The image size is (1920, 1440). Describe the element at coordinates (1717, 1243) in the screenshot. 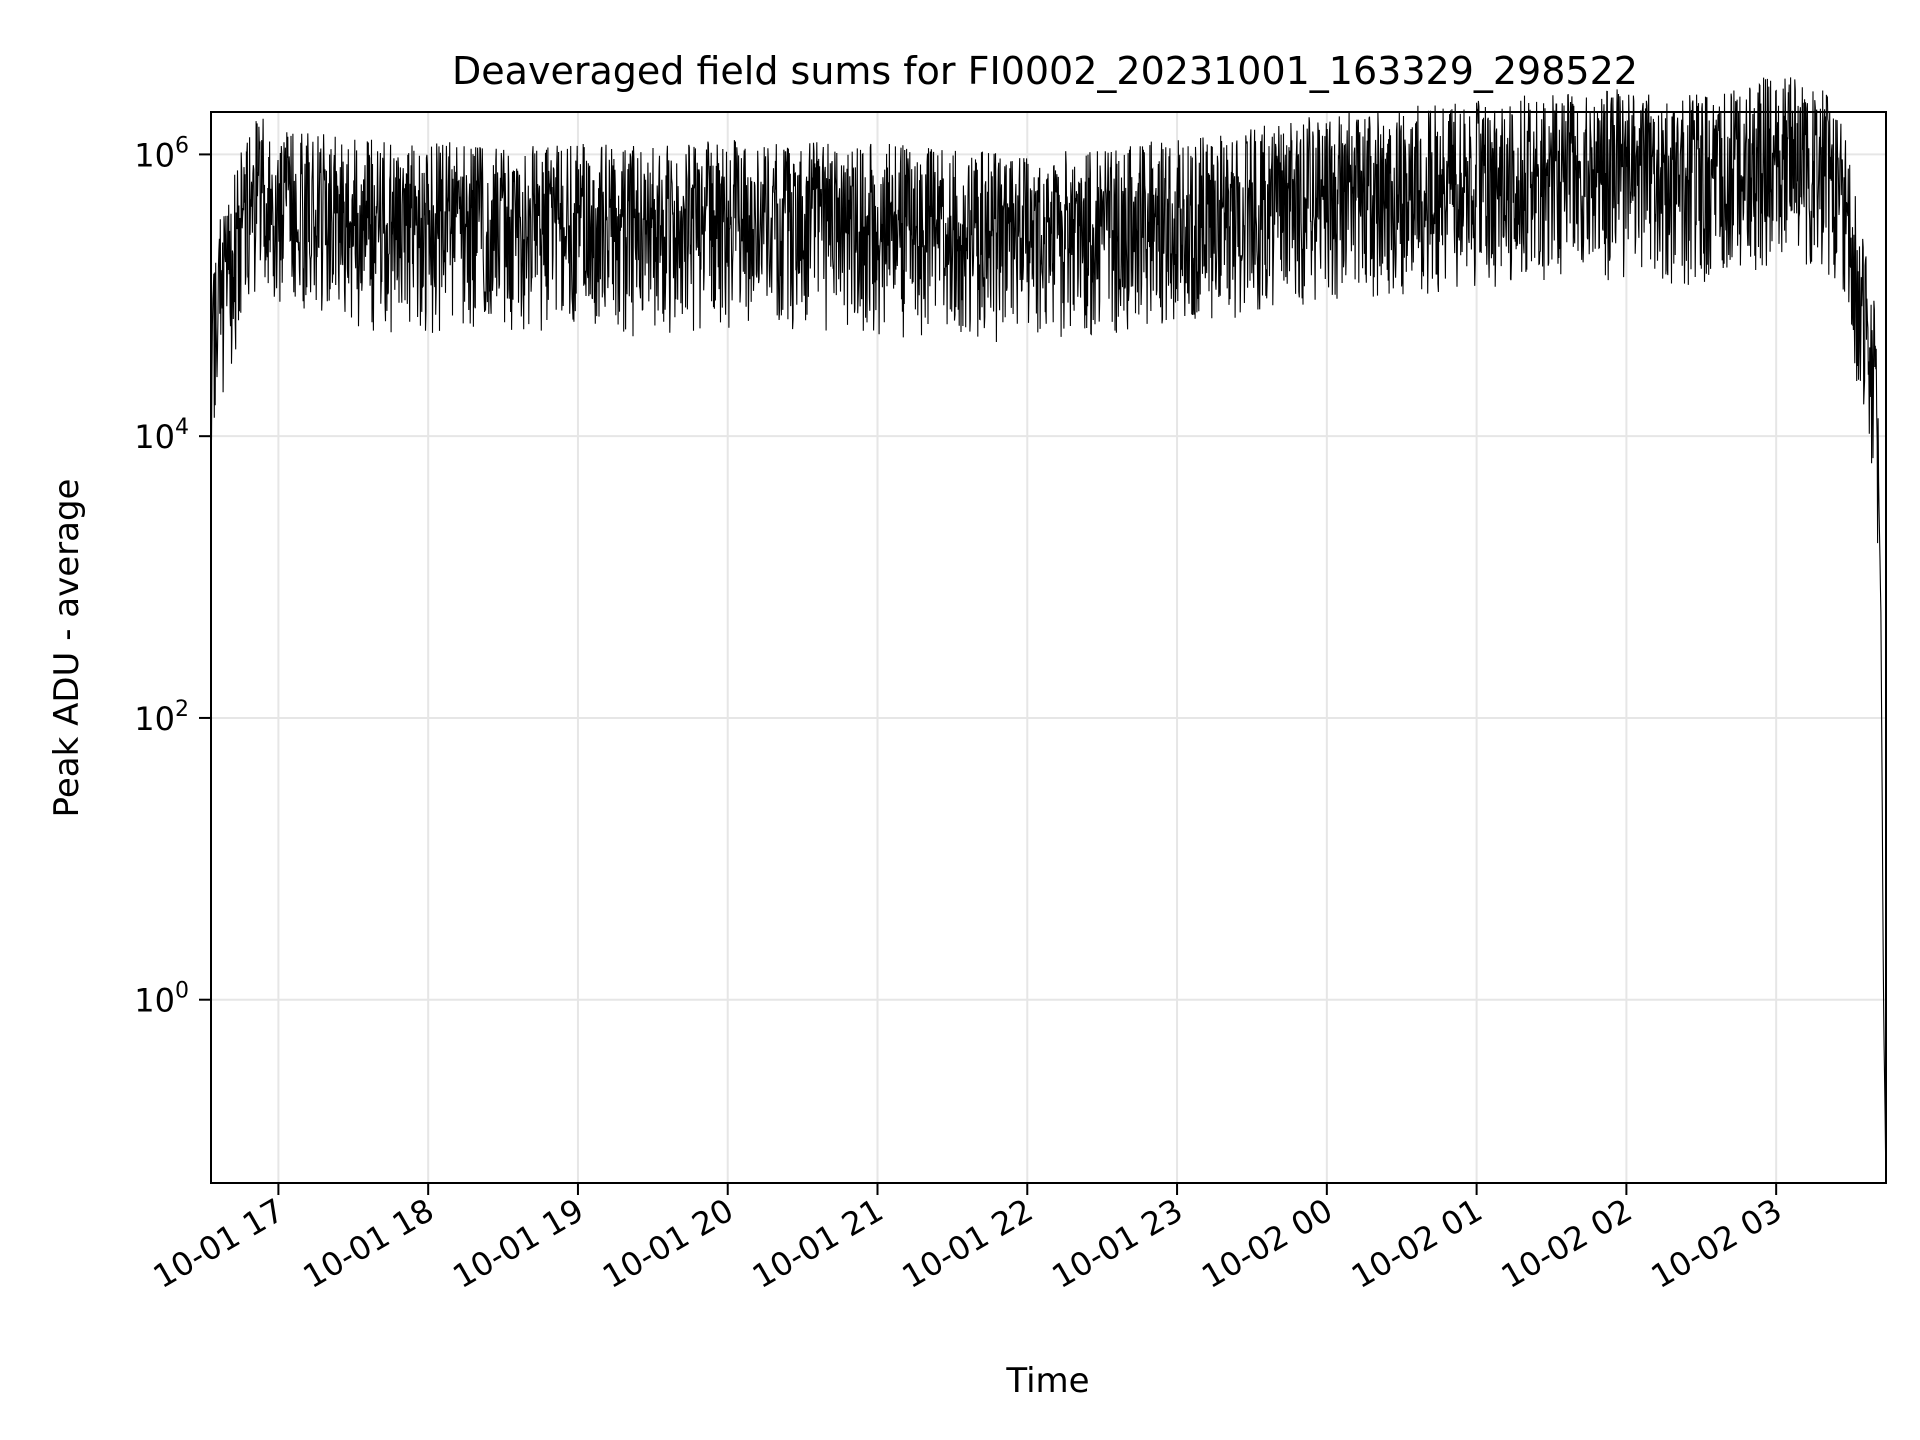

I see `x-tick-label: 10-02 03` at that location.